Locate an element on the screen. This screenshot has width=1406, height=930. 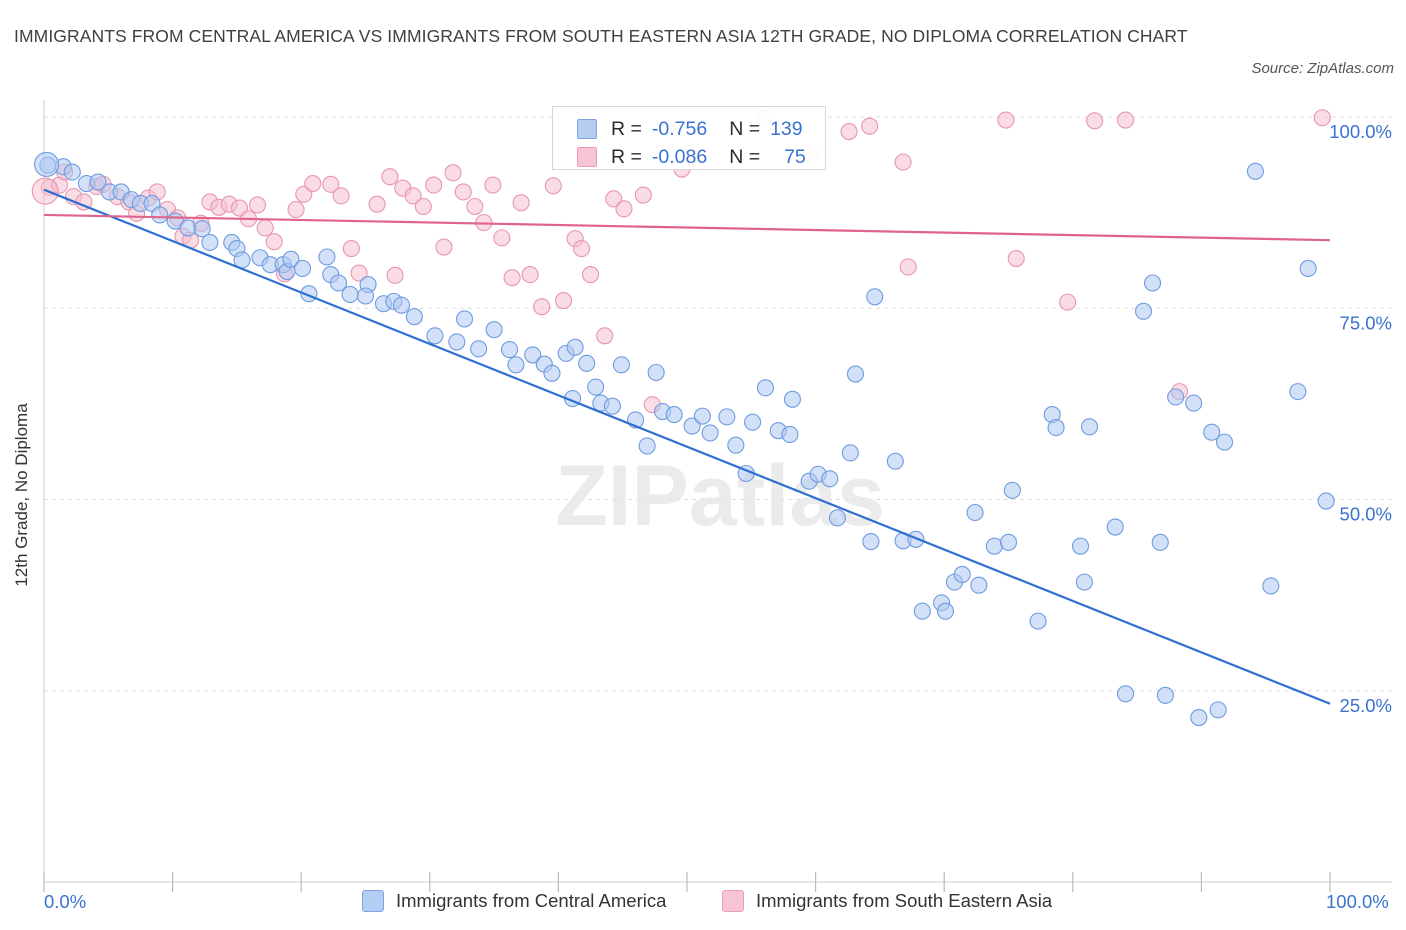
pink-swatch is located at coordinates (733, 901).